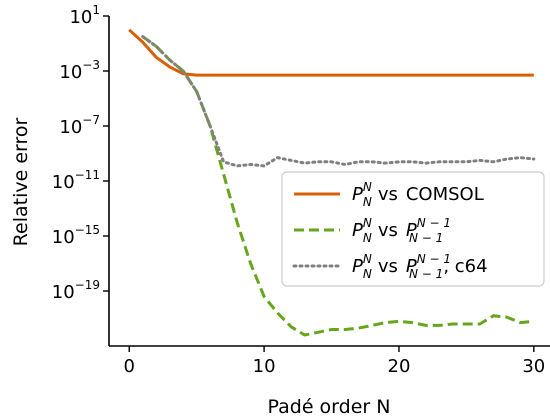 Image resolution: width=550 pixels, height=420 pixels. Describe the element at coordinates (533, 366) in the screenshot. I see `x-tick-label: 30` at that location.